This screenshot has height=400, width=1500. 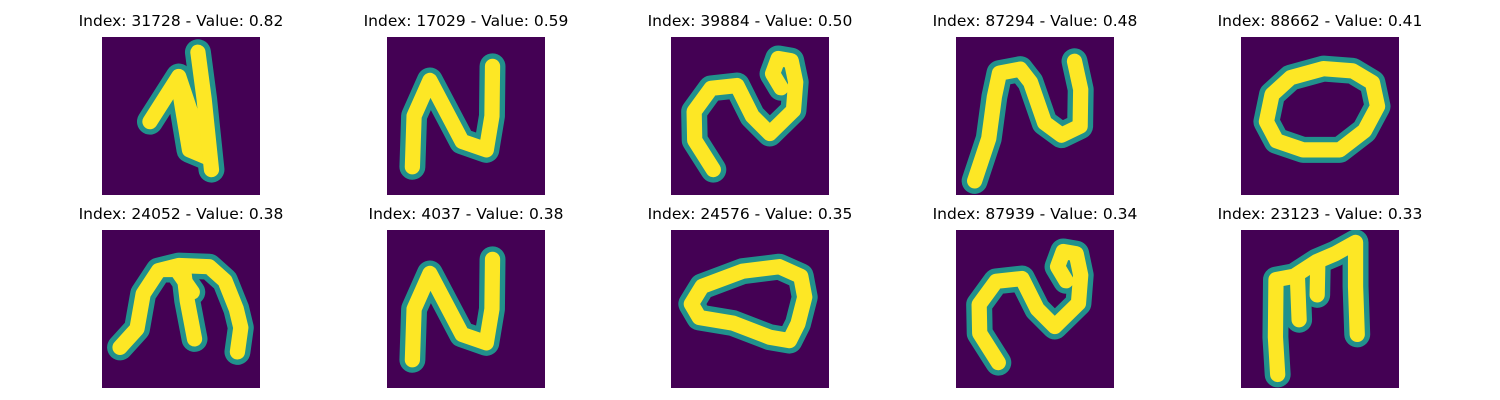 What do you see at coordinates (1035, 214) in the screenshot?
I see `panel-title: Index: 87939 - Value: 0.34` at bounding box center [1035, 214].